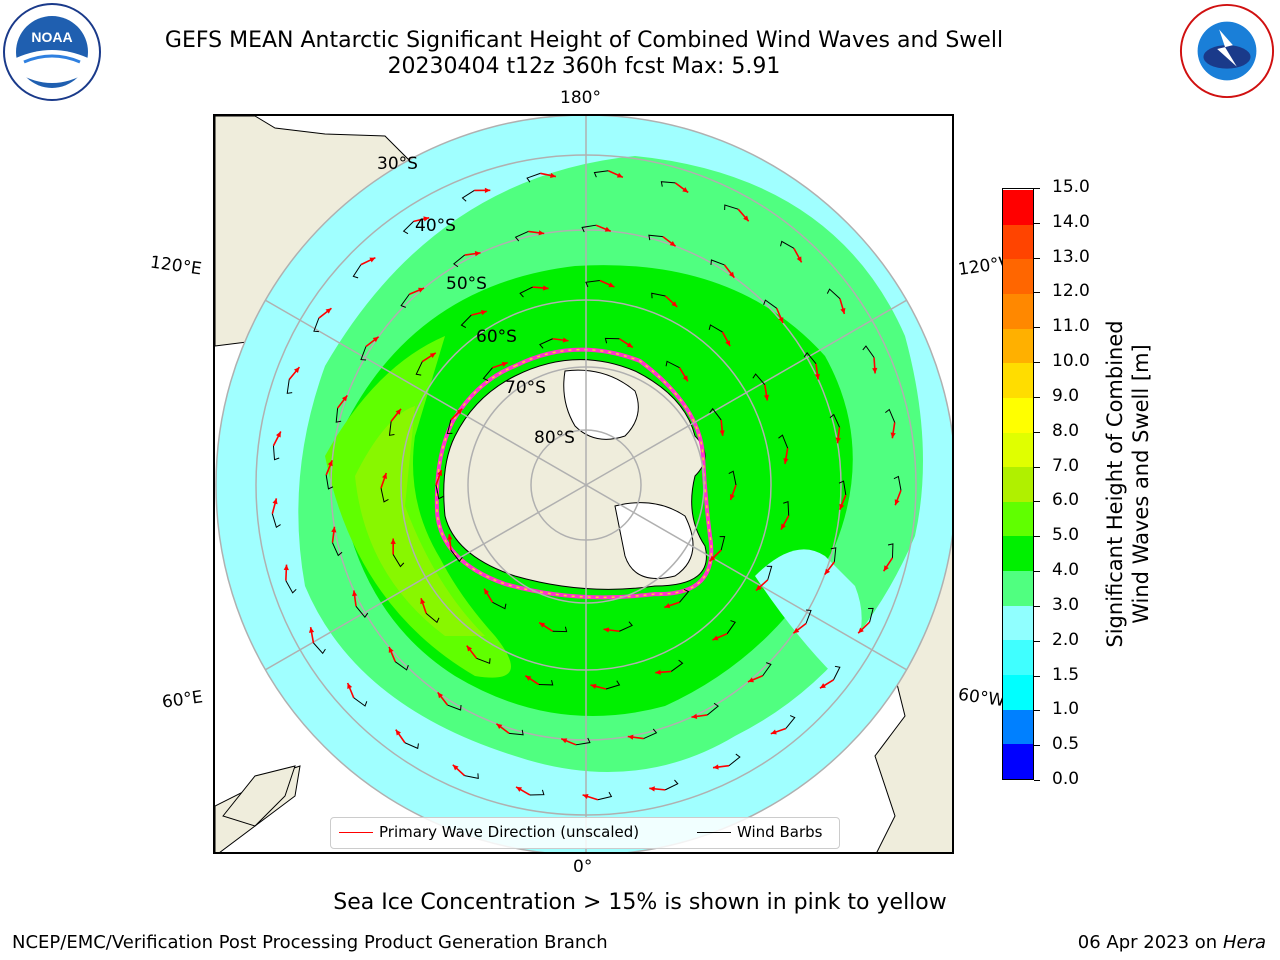 This screenshot has width=1280, height=960. Describe the element at coordinates (1066, 465) in the screenshot. I see `colorbar-tick-label: 7.0` at that location.